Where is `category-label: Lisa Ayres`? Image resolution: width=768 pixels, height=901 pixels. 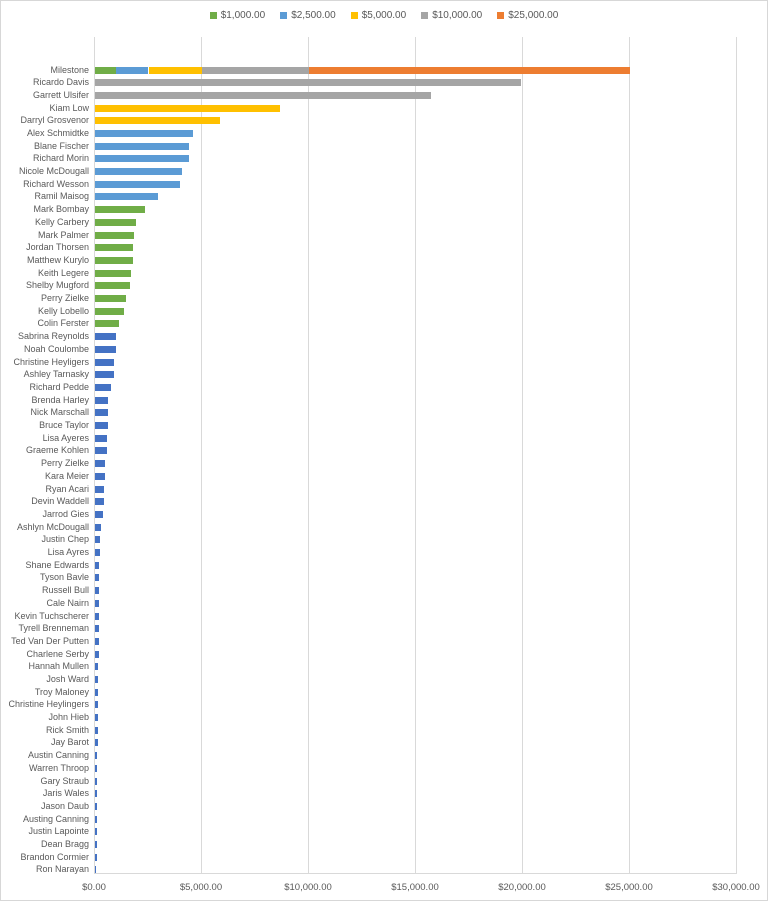
category-label: Lisa Ayres is located at coordinates (68, 552).